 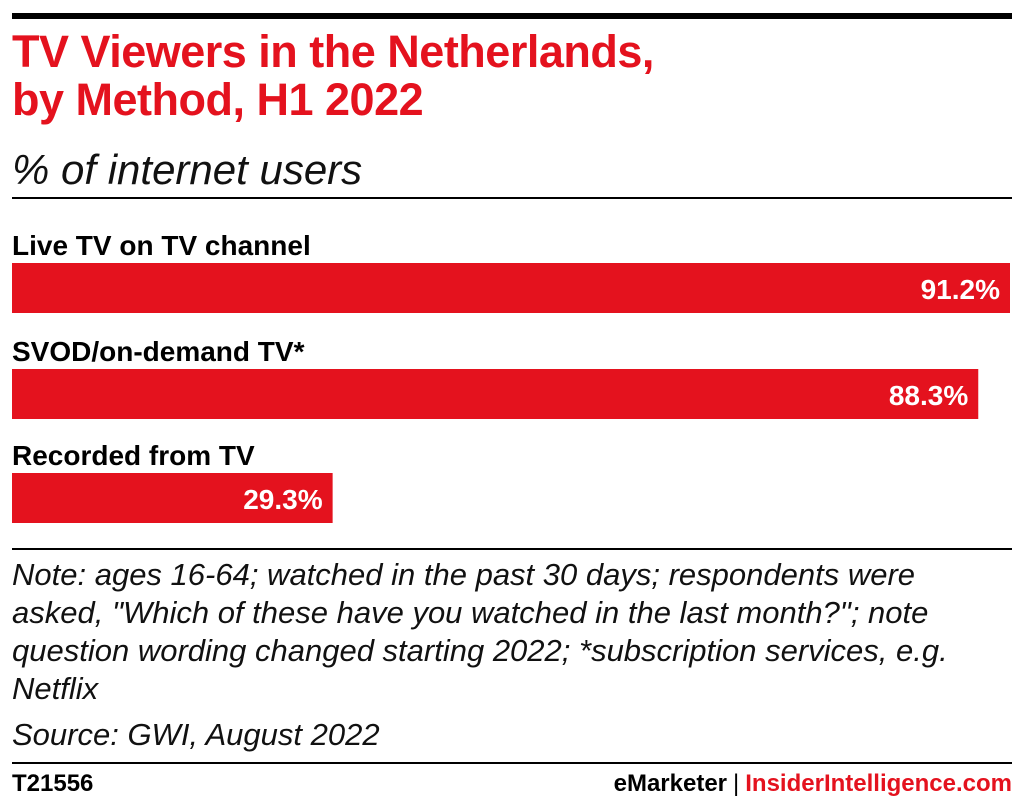 What do you see at coordinates (282, 499) in the screenshot?
I see `value-label: 29.3%` at bounding box center [282, 499].